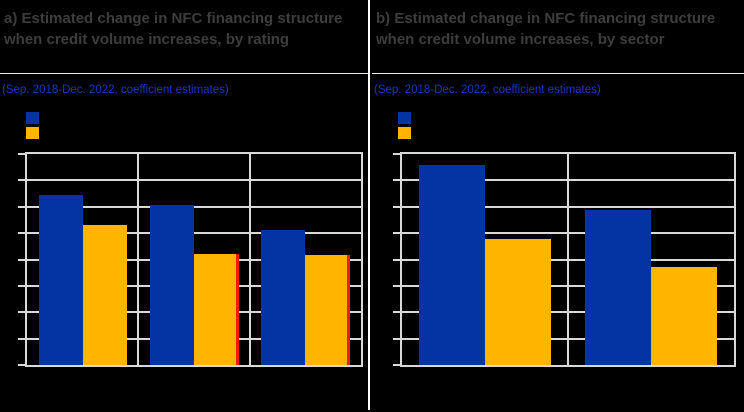 Image resolution: width=744 pixels, height=412 pixels. I want to click on panel-b-legend, so click(407, 127).